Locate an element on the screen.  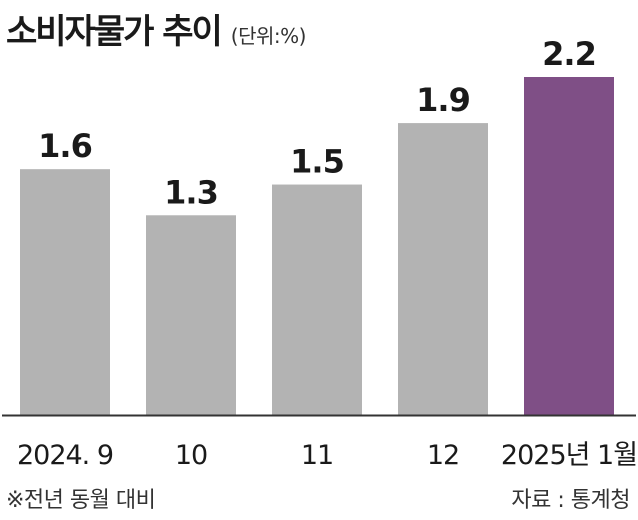
footnote: ※전년 동월 대비 is located at coordinates (81, 500).